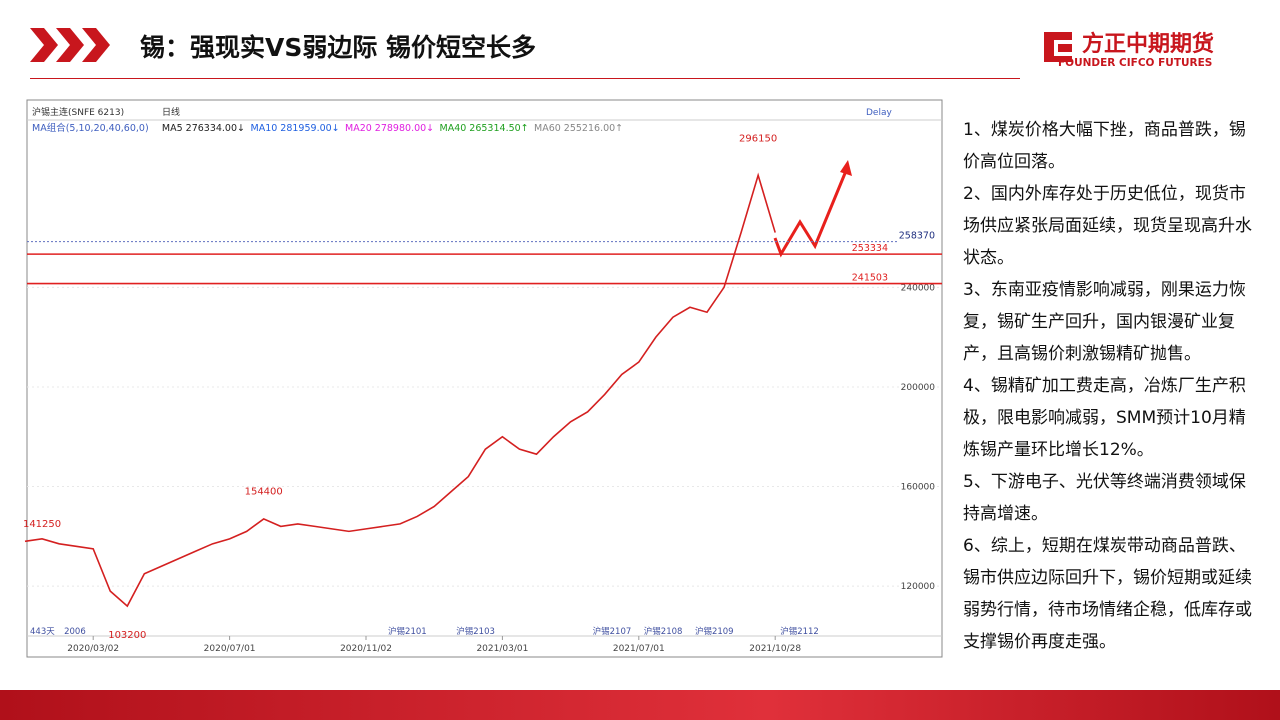  I want to click on y-tick-label: 160000, so click(918, 488).